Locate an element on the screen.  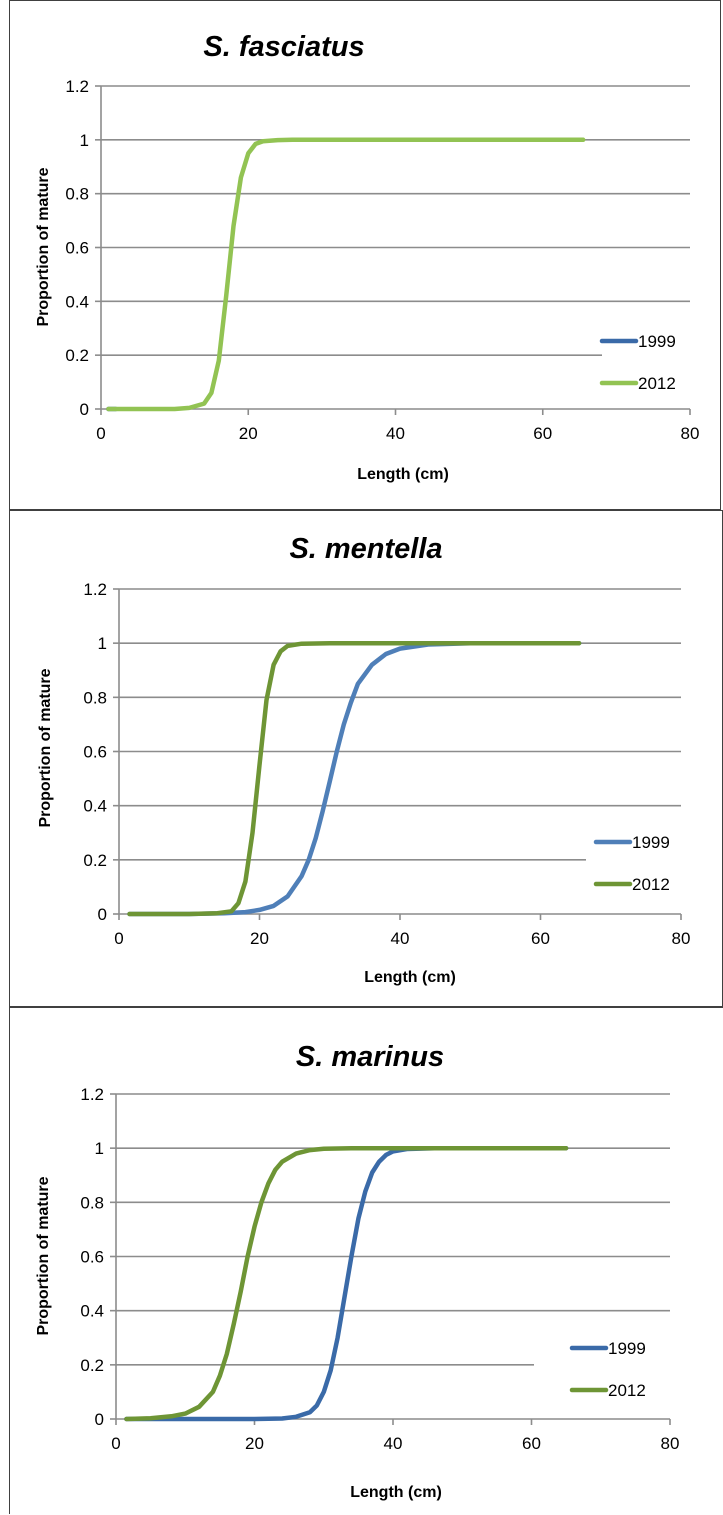
chart-title: S. fasciatus is located at coordinates (283, 47).